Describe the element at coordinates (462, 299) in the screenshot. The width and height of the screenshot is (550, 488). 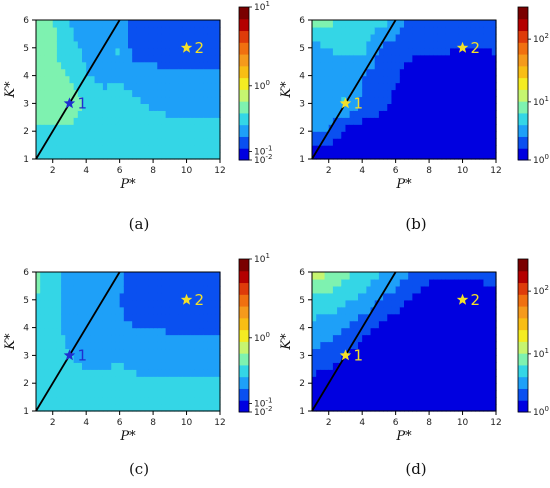
I see `star-marker` at that location.